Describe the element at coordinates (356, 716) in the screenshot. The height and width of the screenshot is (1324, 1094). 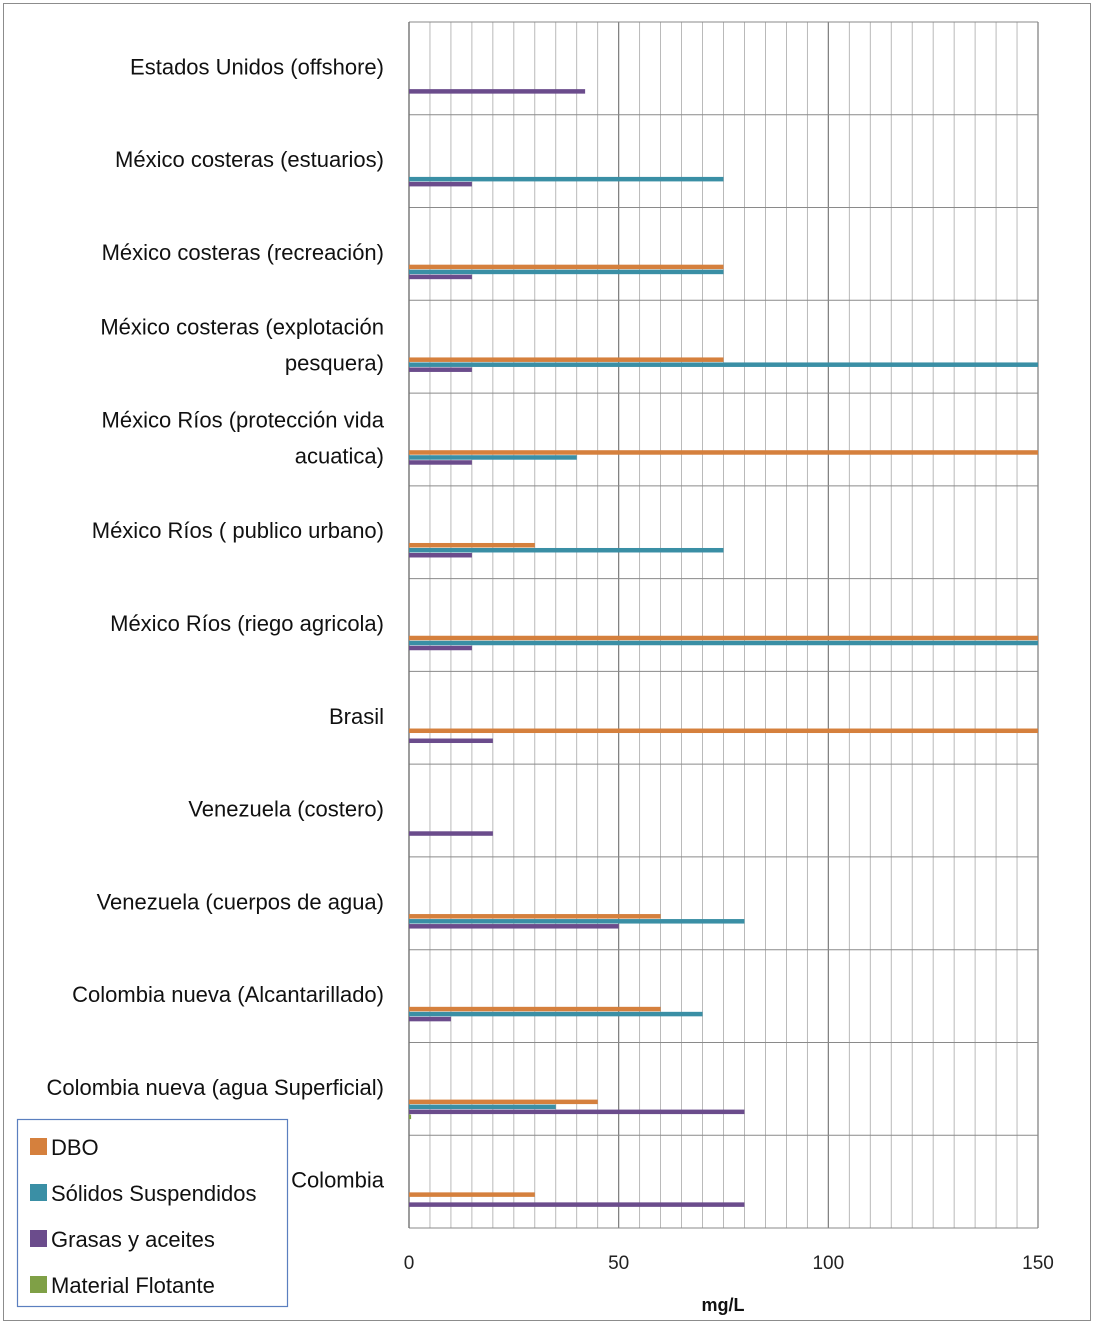
I see `category-label: Brasil` at that location.